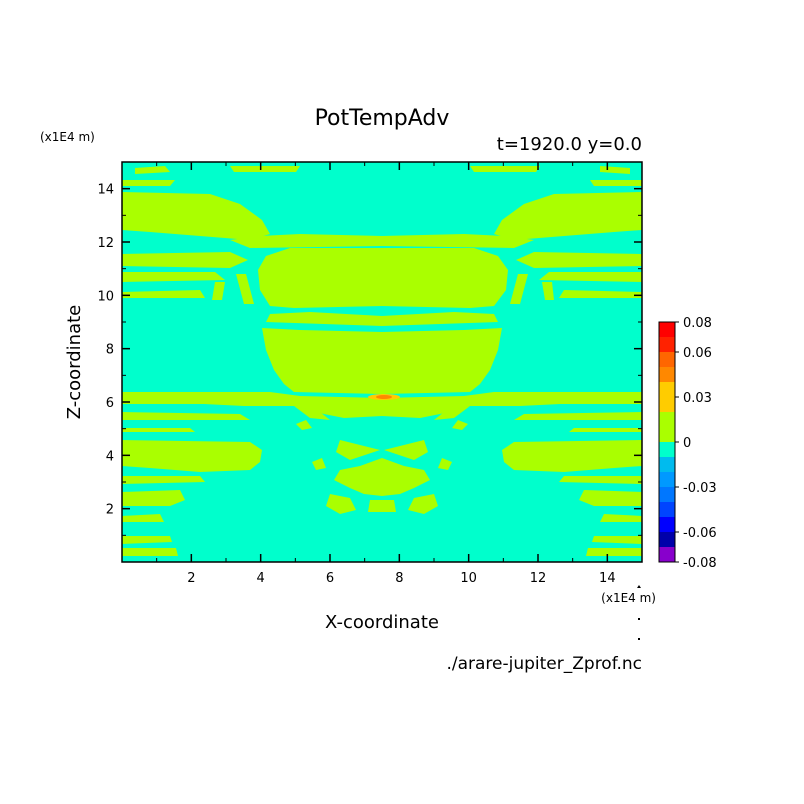  Describe the element at coordinates (697, 398) in the screenshot. I see `colorbar-label: 0.03` at that location.